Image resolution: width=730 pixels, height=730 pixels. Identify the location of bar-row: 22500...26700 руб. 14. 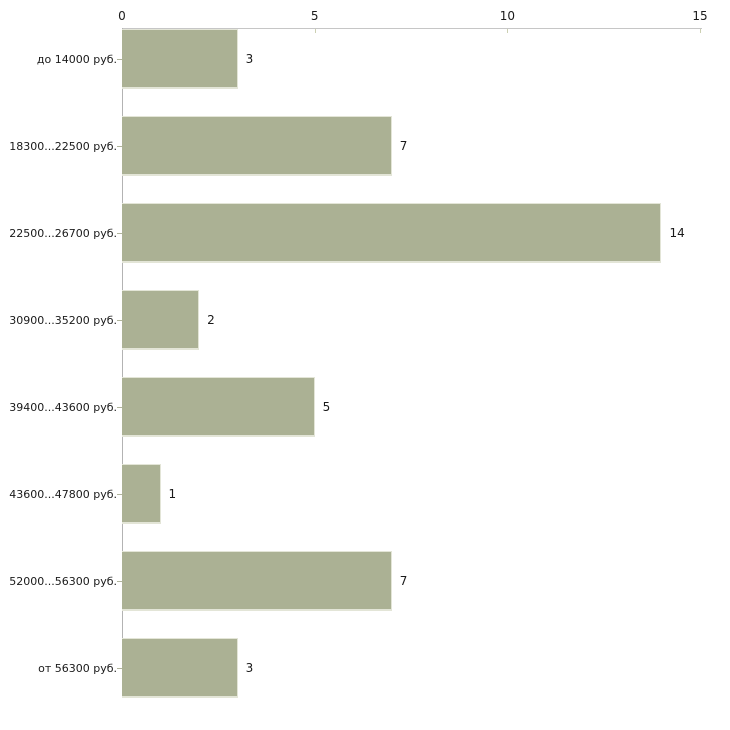
(365, 233).